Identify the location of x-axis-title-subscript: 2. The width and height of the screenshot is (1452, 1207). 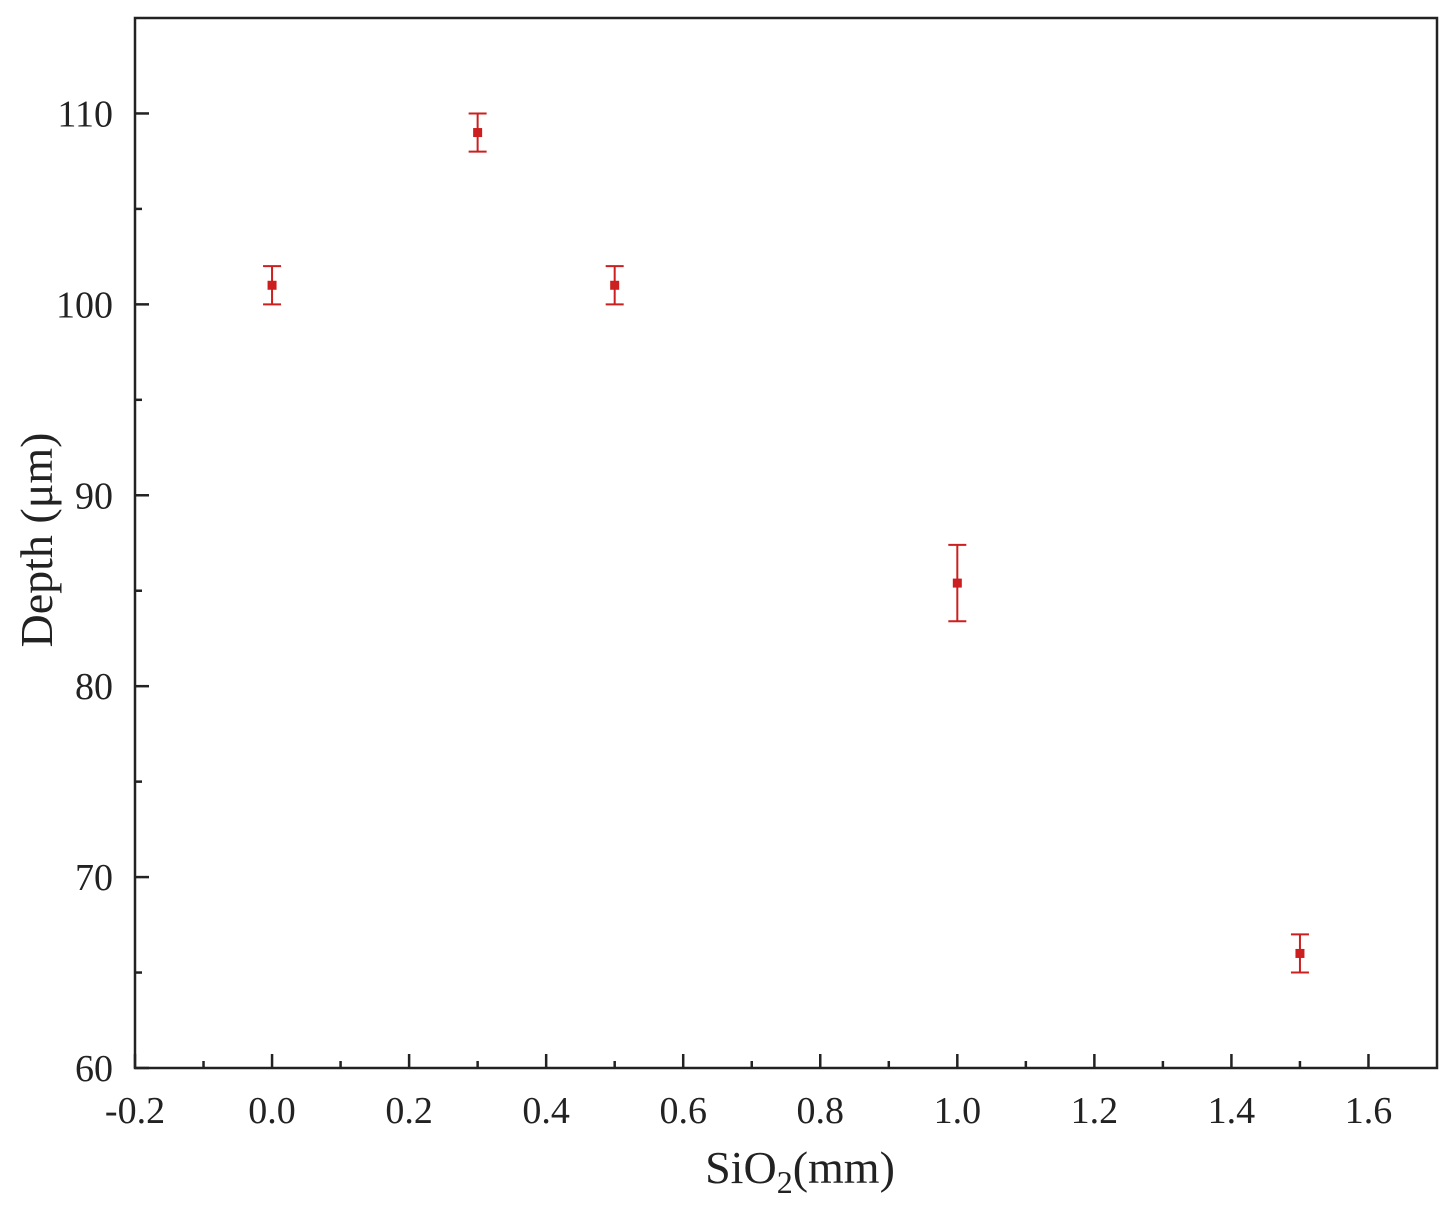
(785, 1182).